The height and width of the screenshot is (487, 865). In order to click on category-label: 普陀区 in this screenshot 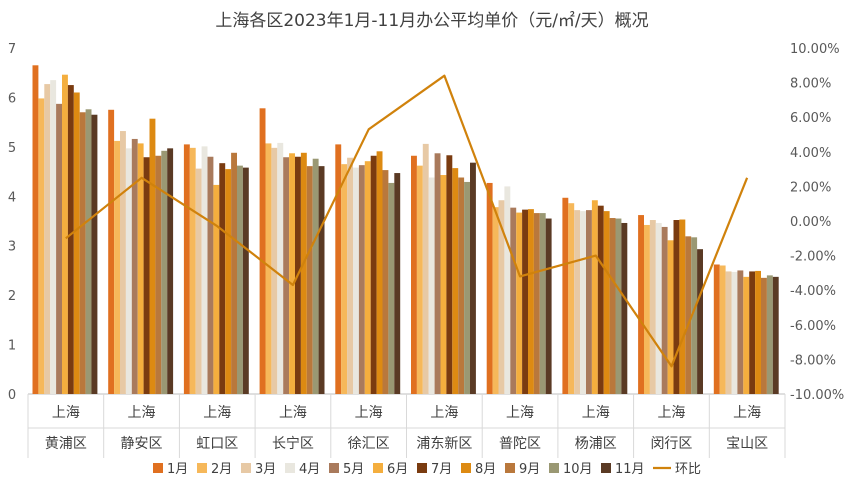, I will do `click(520, 444)`.